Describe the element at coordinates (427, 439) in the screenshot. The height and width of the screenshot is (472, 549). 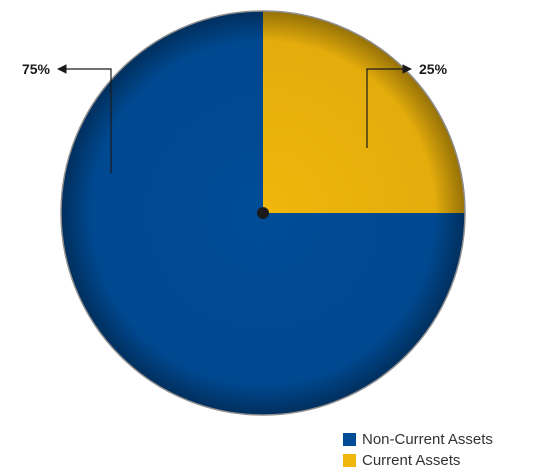
I see `legend-label-non-current-assets: Non-Current Assets` at that location.